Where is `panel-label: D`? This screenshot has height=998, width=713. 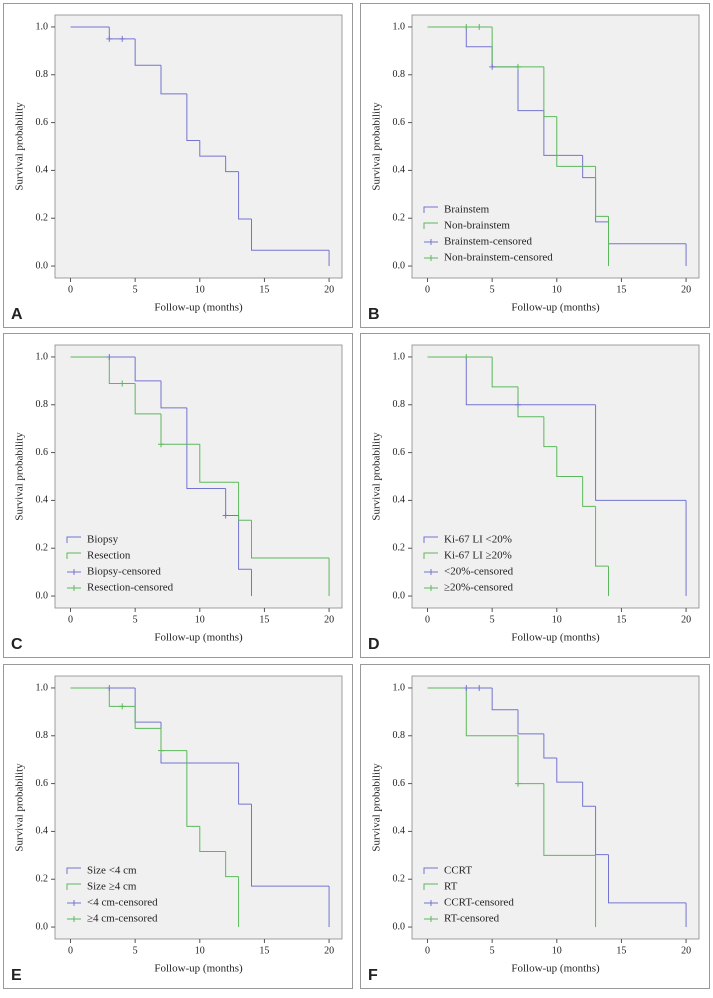 panel-label: D is located at coordinates (374, 644).